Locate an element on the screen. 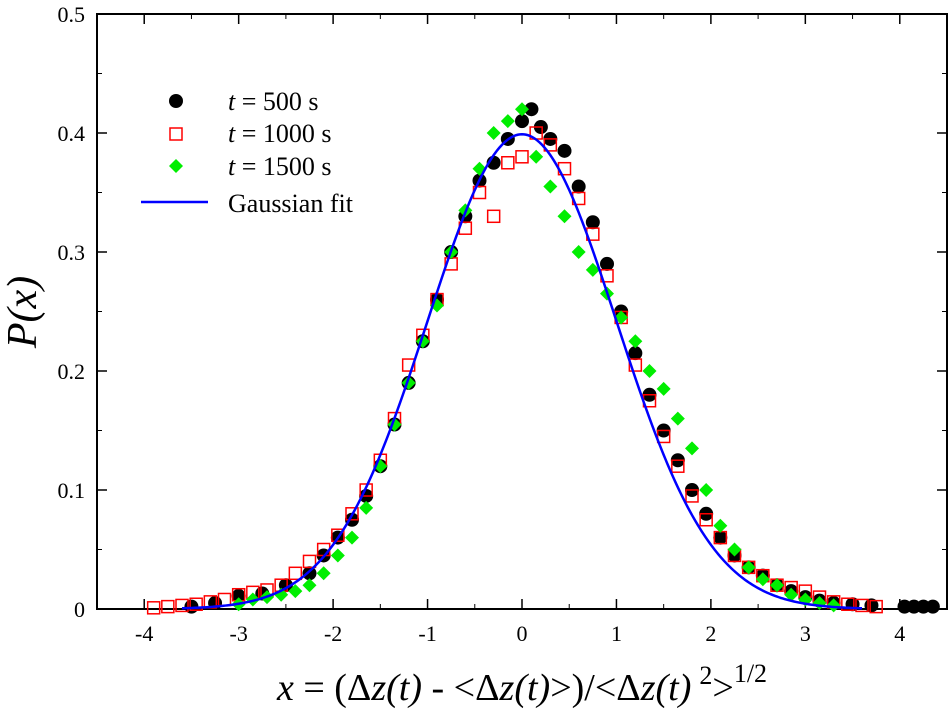 The image size is (950, 709). legend-label-t1500: t = 1500 s is located at coordinates (280, 166).